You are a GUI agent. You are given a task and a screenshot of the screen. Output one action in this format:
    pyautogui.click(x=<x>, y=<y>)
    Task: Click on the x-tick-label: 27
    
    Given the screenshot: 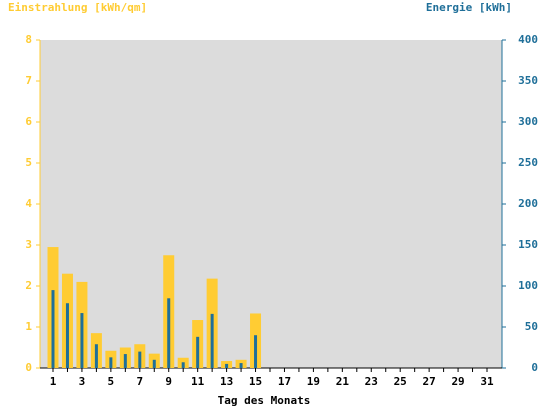 What is the action you would take?
    pyautogui.click(x=429, y=381)
    